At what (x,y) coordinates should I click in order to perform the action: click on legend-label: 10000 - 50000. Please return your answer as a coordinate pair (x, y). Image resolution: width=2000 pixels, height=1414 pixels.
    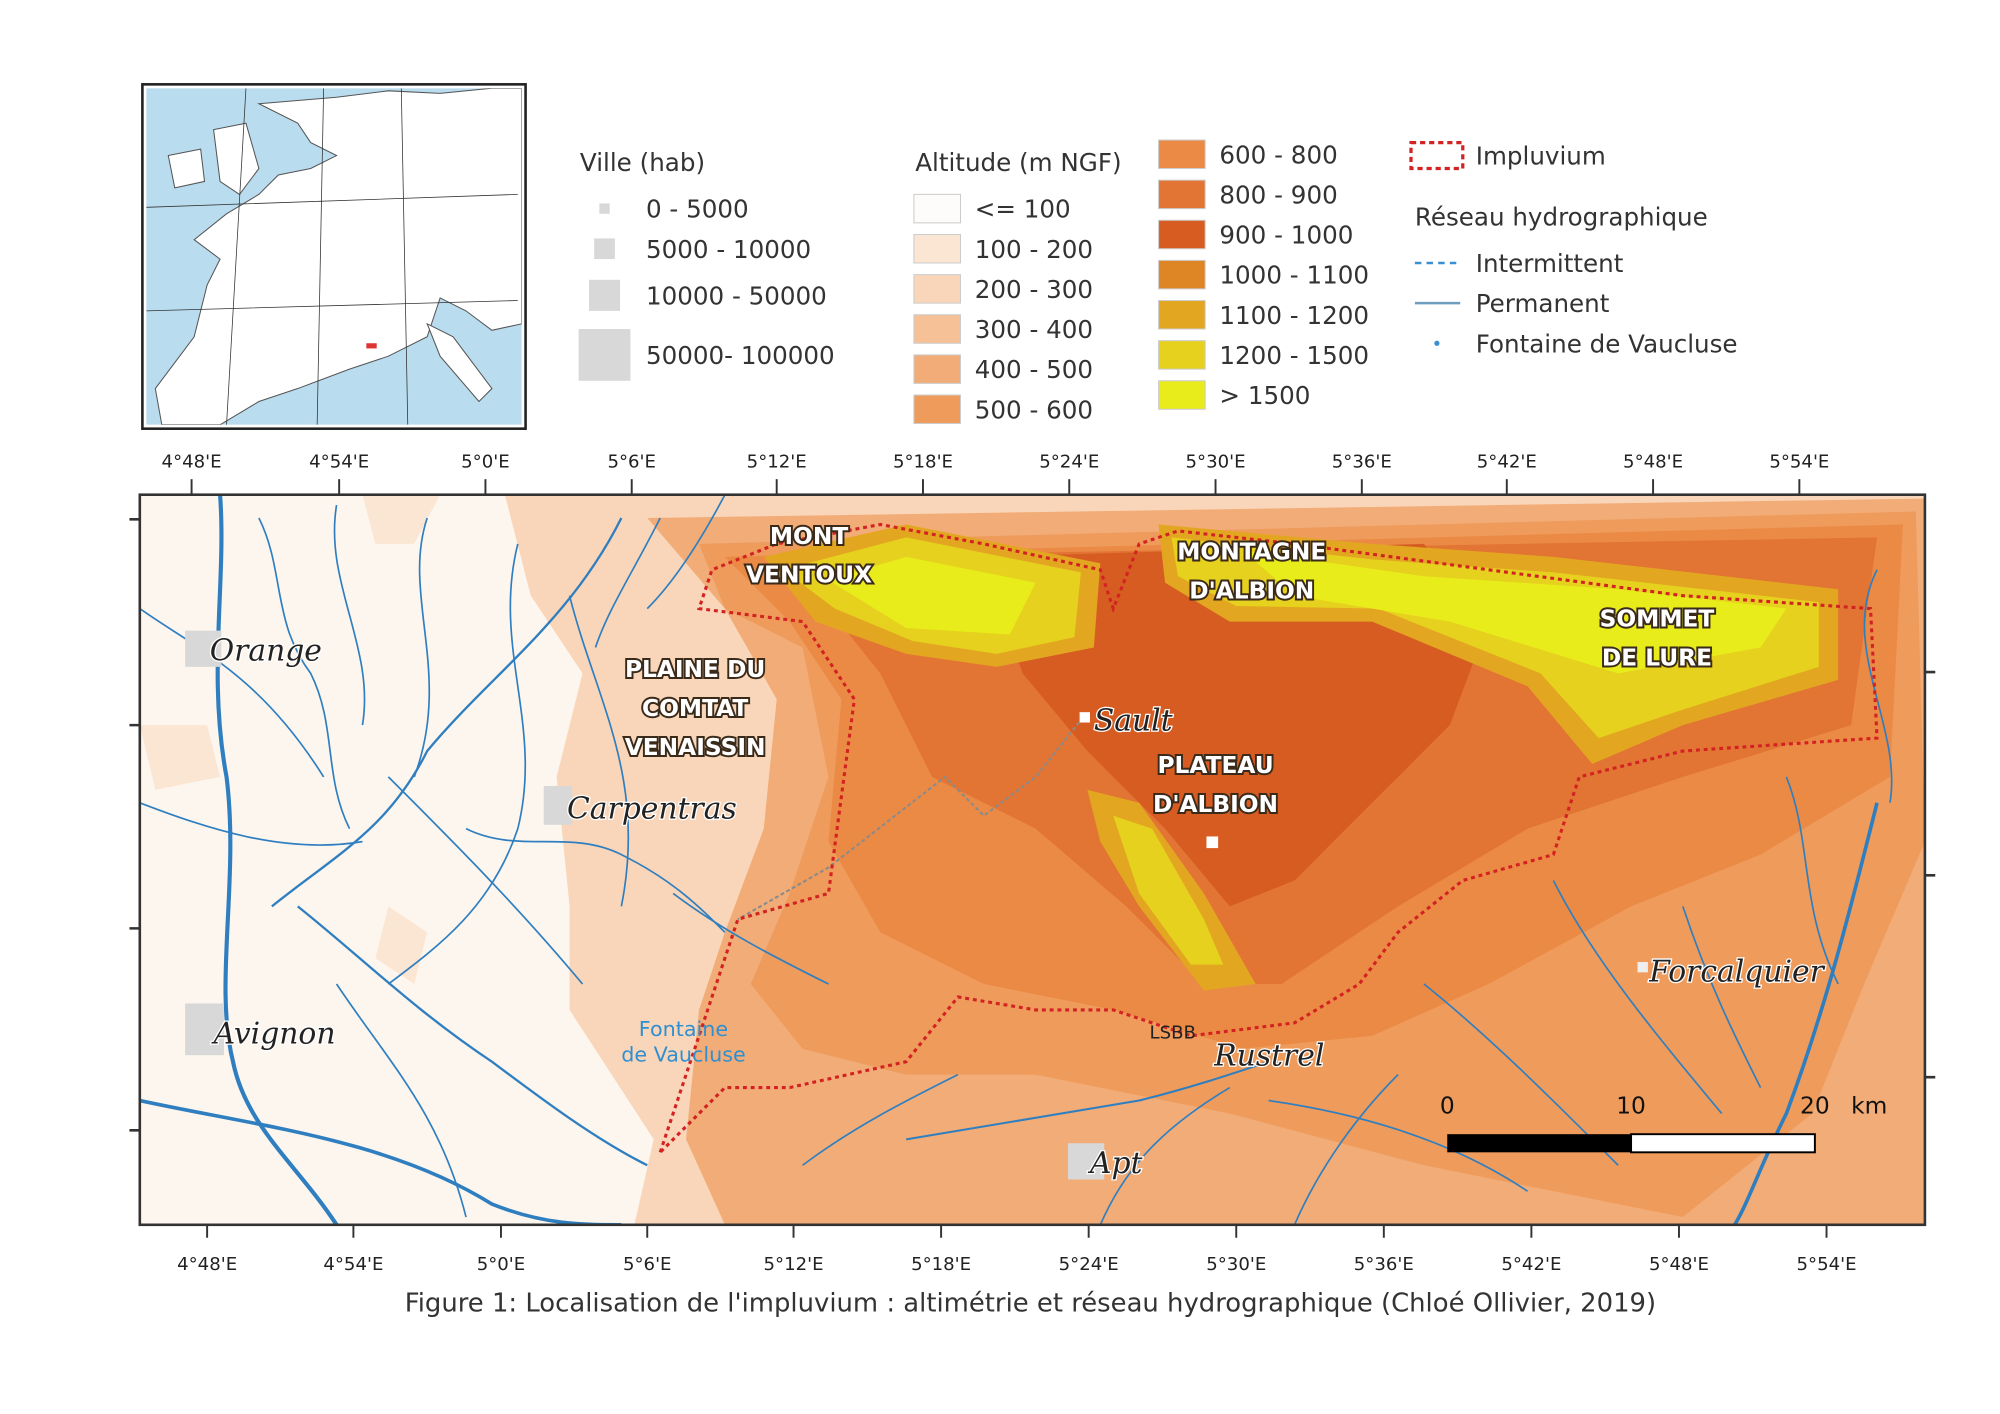
    Looking at the image, I should click on (736, 295).